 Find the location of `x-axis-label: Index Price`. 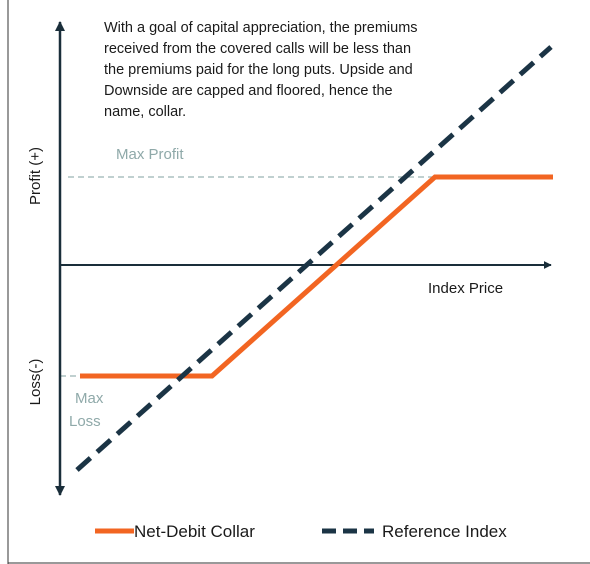

x-axis-label: Index Price is located at coordinates (465, 288).